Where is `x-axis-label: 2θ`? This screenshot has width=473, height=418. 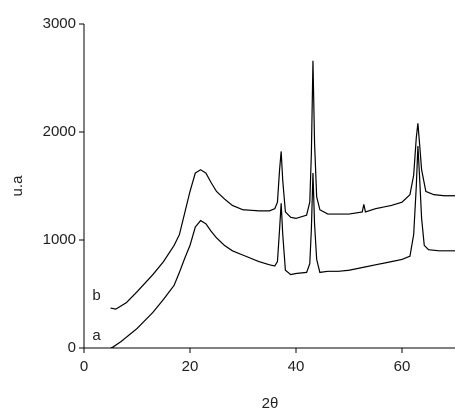
x-axis-label: 2θ is located at coordinates (270, 403).